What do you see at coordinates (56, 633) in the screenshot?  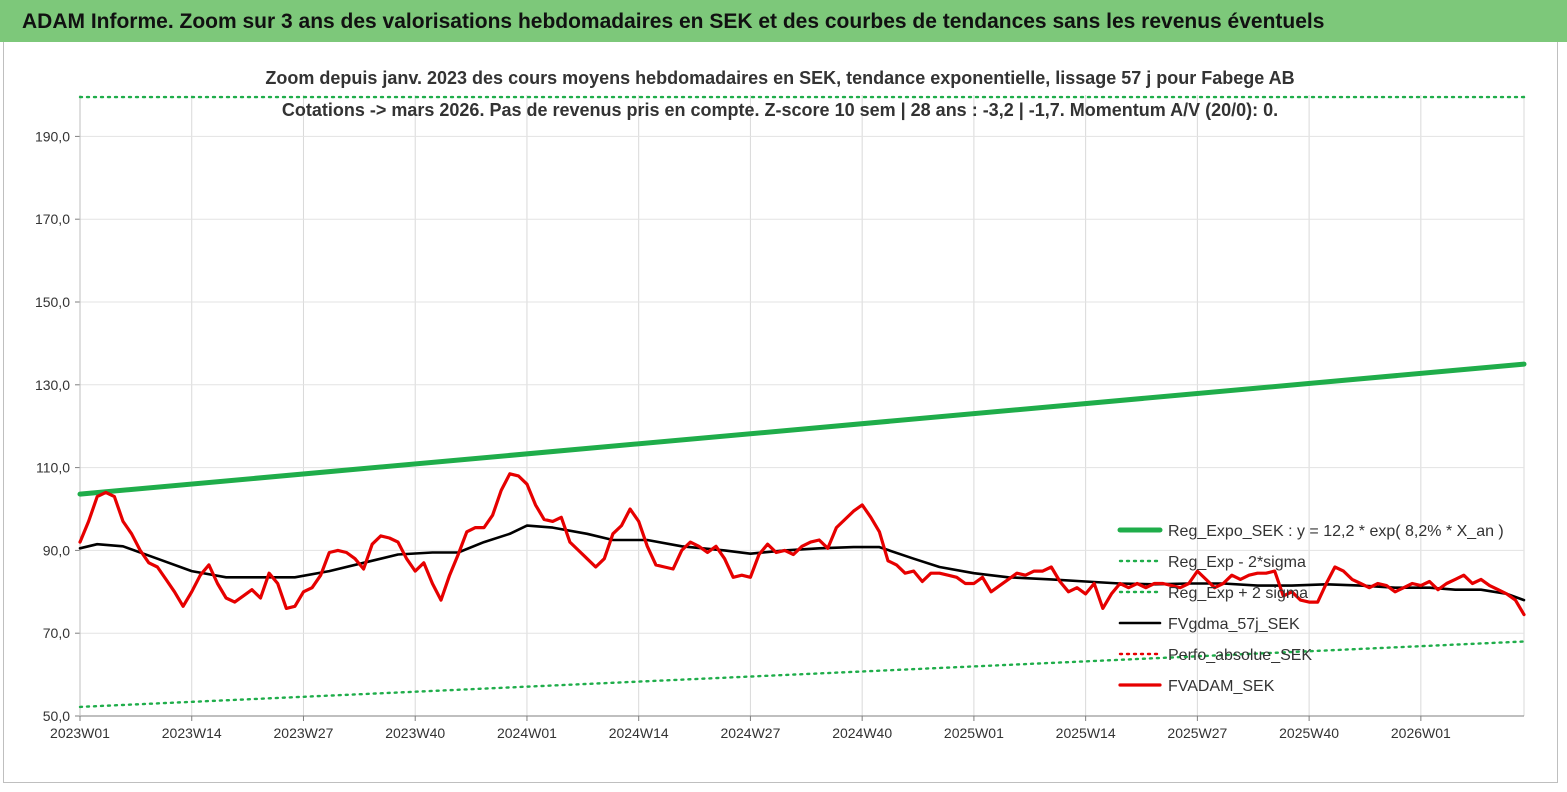 I see `y-tick-label: 70,0` at bounding box center [56, 633].